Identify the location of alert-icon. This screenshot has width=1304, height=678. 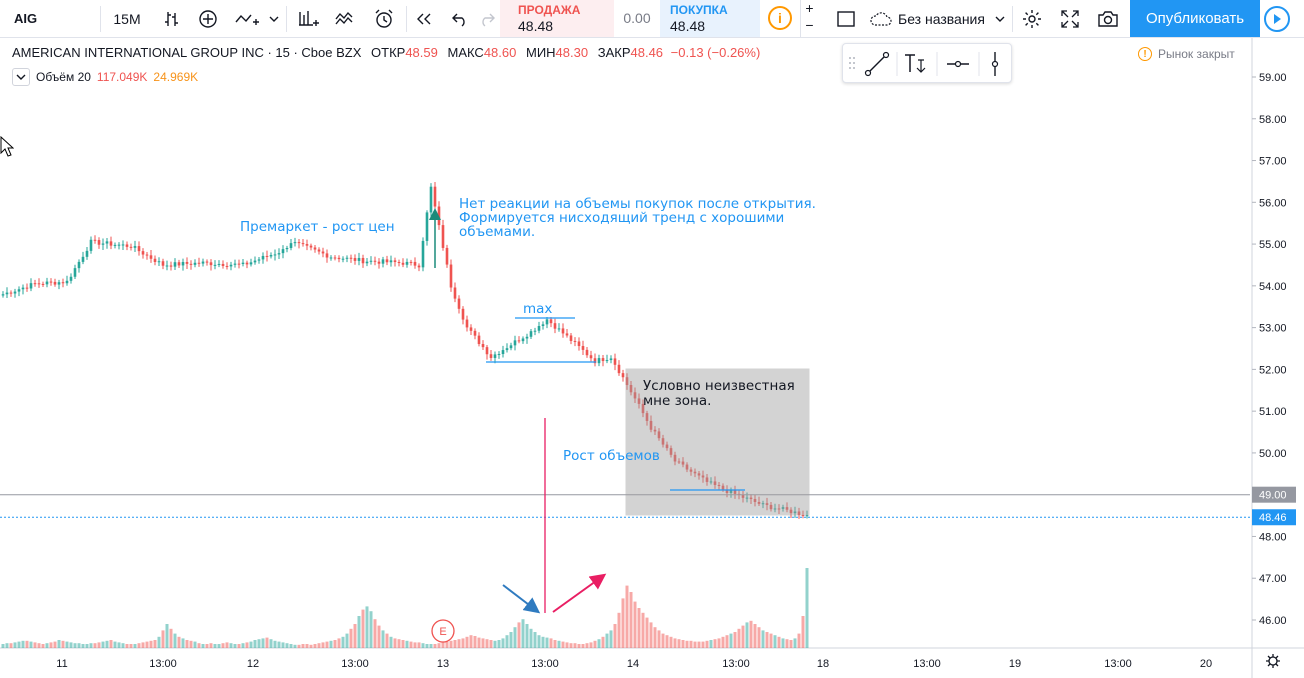
(384, 18).